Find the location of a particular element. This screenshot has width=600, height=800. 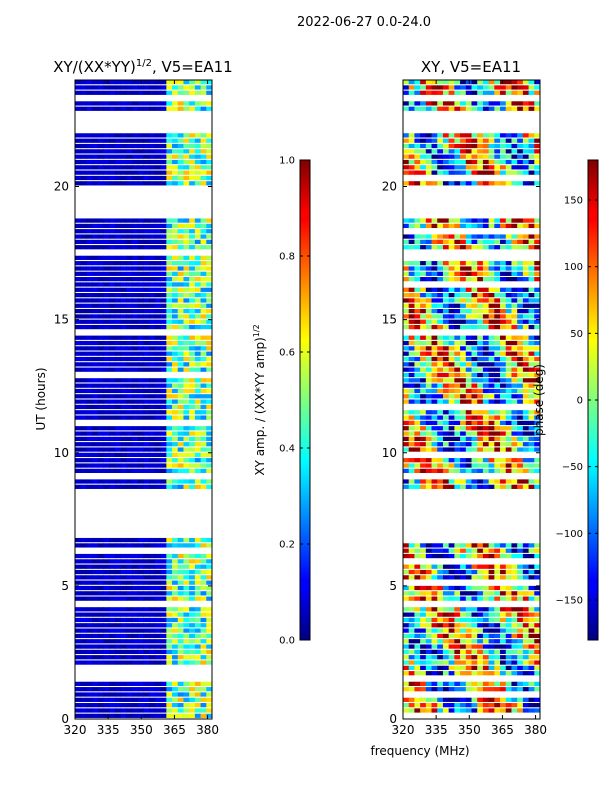

colorbar-tick-label: −100 is located at coordinates (569, 534).